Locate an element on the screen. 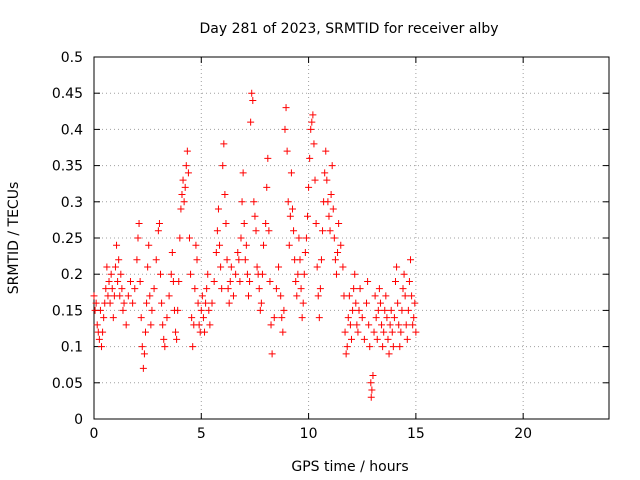 The width and height of the screenshot is (640, 480). y-tick-label: 0.05 is located at coordinates (67, 384).